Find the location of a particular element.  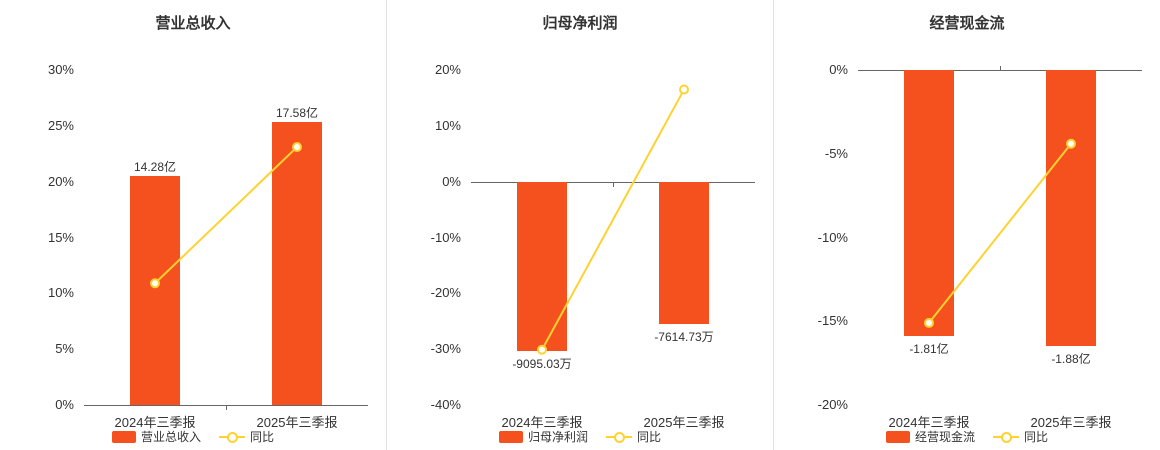

bar-value-label: -1.88亿 is located at coordinates (1071, 359).